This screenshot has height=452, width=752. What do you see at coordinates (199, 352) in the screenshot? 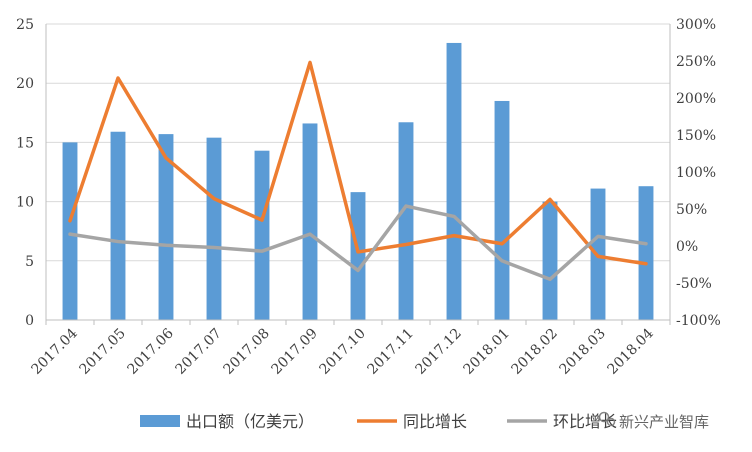
I see `x-tick-label: 2017.07` at bounding box center [199, 352].